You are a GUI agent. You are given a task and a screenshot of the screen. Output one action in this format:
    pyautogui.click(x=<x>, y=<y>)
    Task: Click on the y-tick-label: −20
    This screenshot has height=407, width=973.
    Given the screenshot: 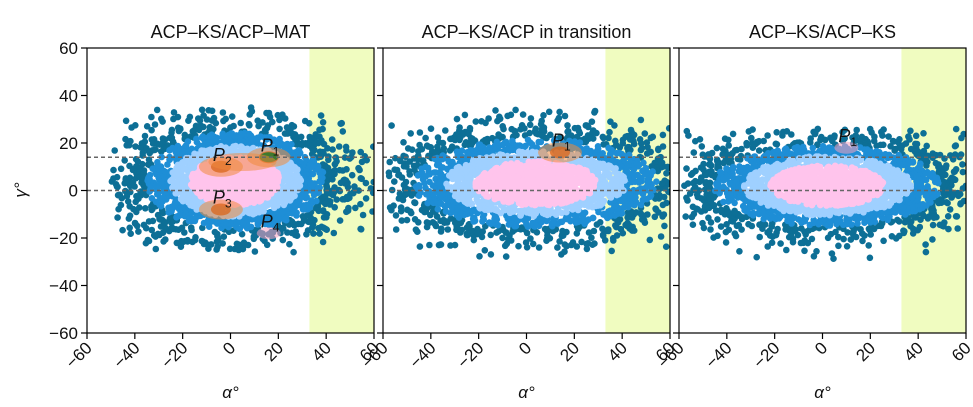 What is the action you would take?
    pyautogui.click(x=63, y=238)
    